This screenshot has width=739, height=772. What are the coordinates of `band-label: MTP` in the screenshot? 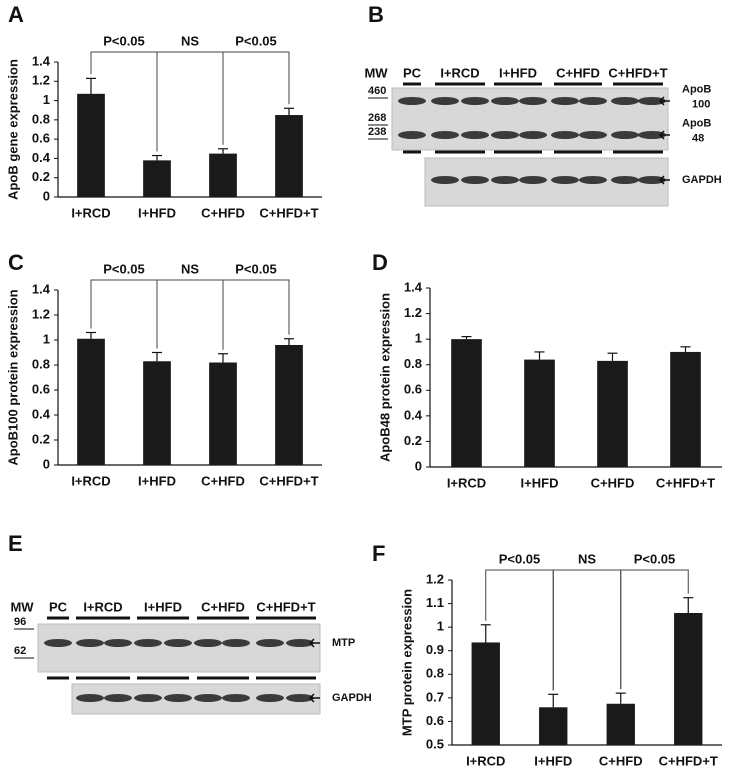 It's located at (343, 643).